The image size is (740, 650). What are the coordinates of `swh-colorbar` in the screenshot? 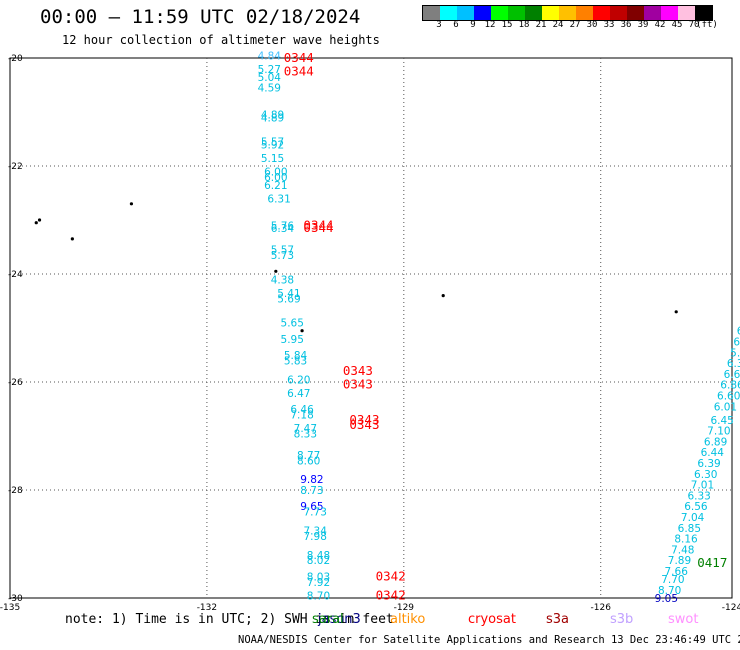 It's located at (567, 13).